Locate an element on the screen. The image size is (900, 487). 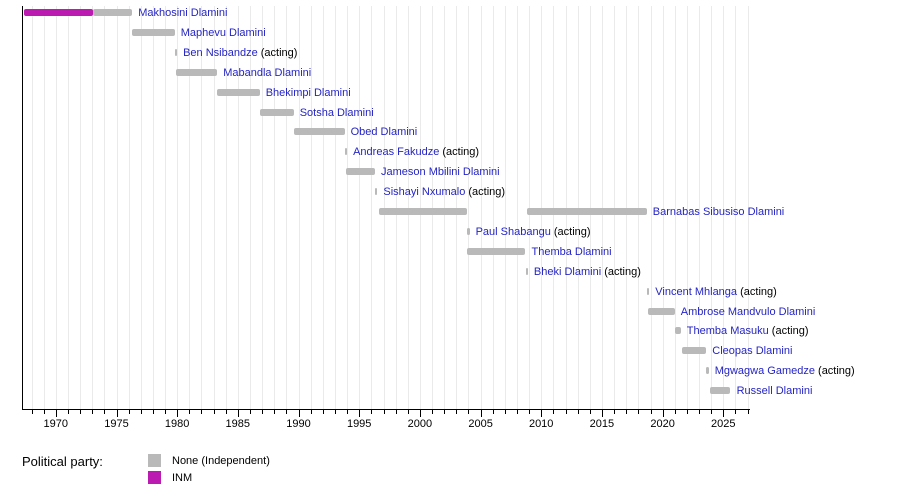
pm-link: Ambrose Mandvulo Dlamini is located at coordinates (748, 311).